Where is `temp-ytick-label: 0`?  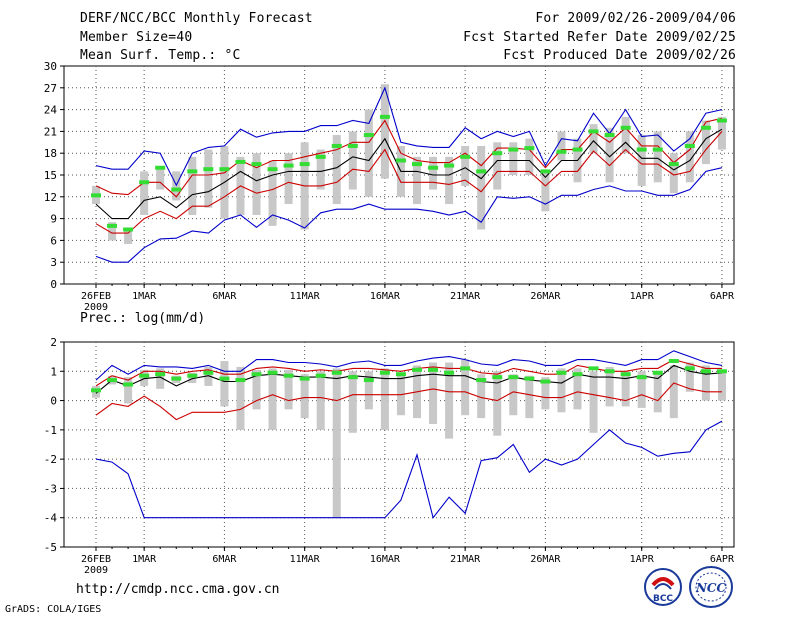 temp-ytick-label: 0 is located at coordinates (53, 284).